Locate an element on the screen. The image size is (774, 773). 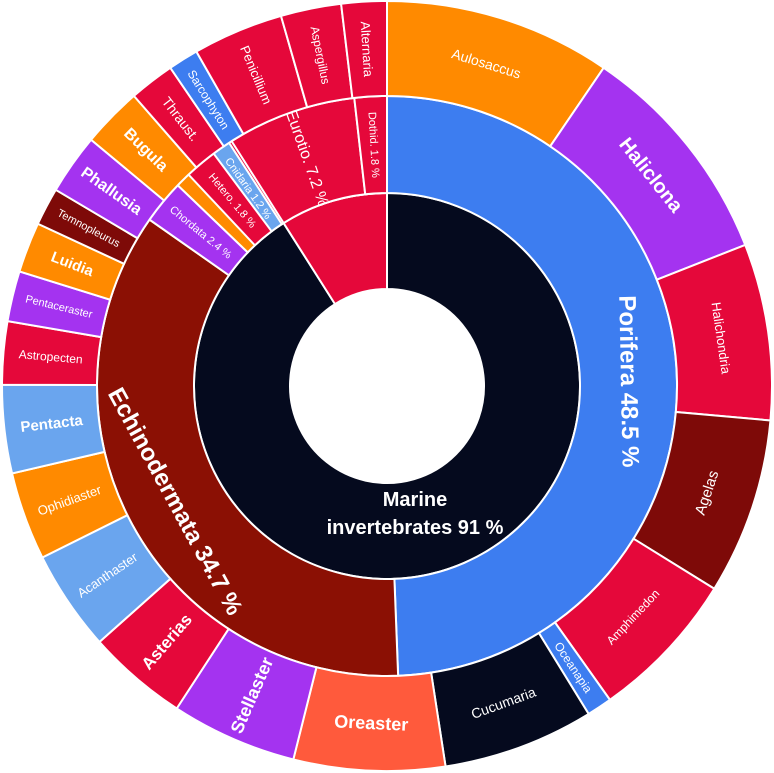
ring-3-astropecten: Astropecten is located at coordinates (51, 353).